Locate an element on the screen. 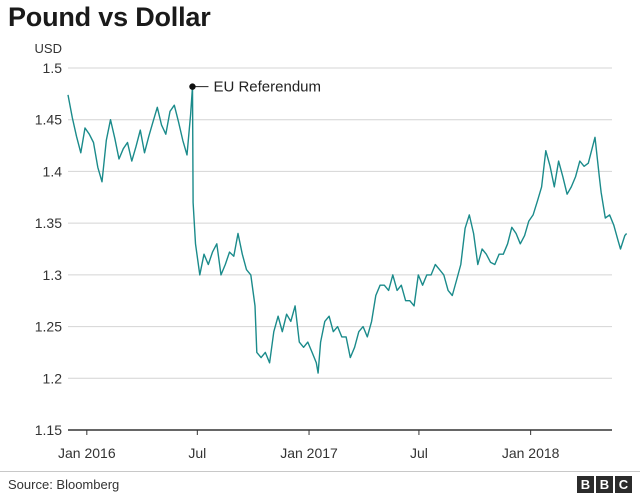 The width and height of the screenshot is (640, 500). x-tick-label: Jan 2018 is located at coordinates (531, 453).